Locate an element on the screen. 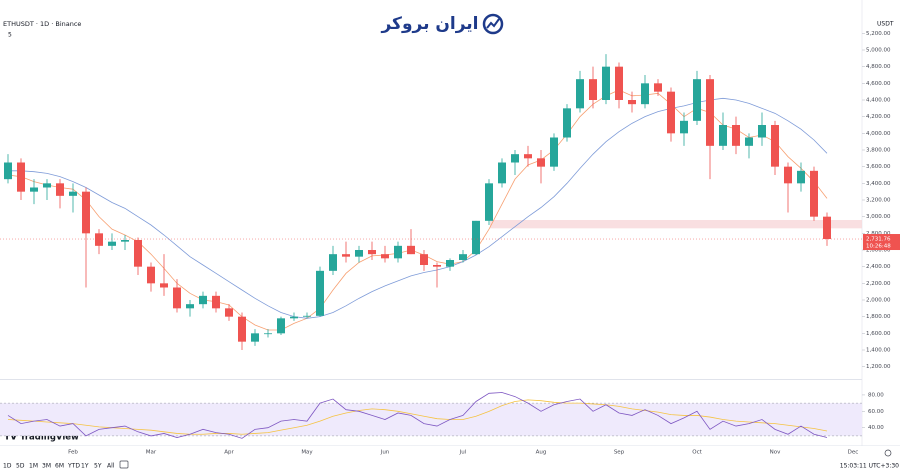 The image size is (900, 471). x-tick-label: Mar is located at coordinates (151, 453).